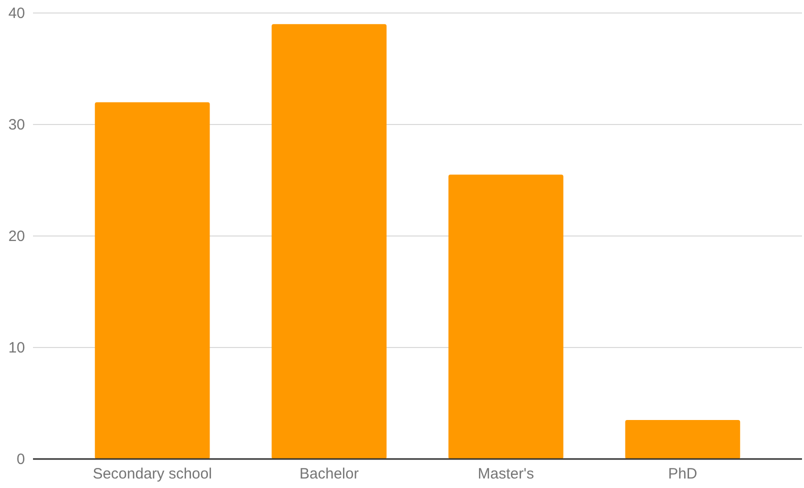 The height and width of the screenshot is (488, 804). What do you see at coordinates (16, 236) in the screenshot?
I see `y-tick-label: 20` at bounding box center [16, 236].